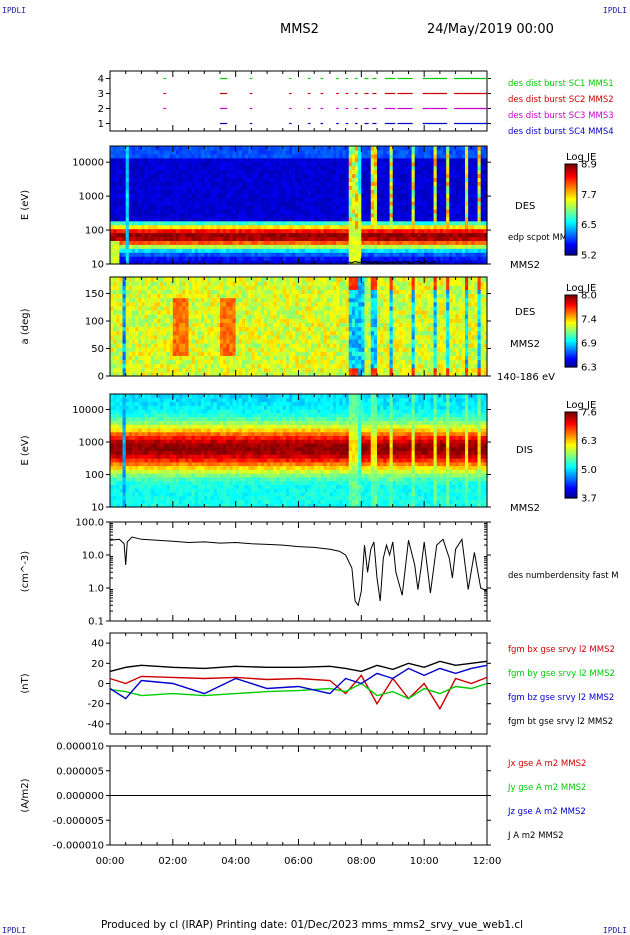 This screenshot has height=935, width=630. I want to click on colorbar-tick-label: 6.5, so click(589, 225).